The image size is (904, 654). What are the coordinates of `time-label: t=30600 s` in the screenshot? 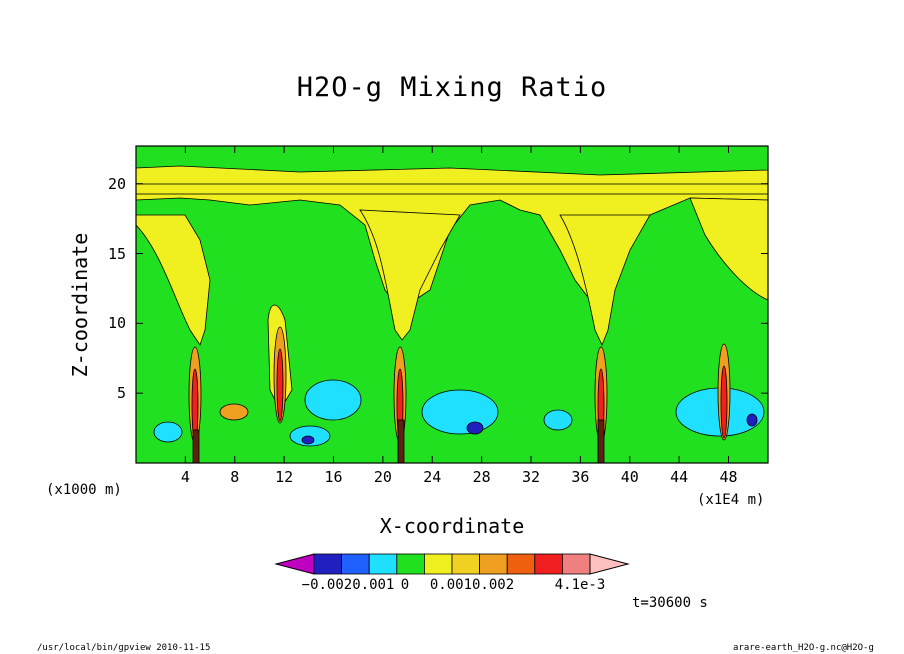 It's located at (670, 603).